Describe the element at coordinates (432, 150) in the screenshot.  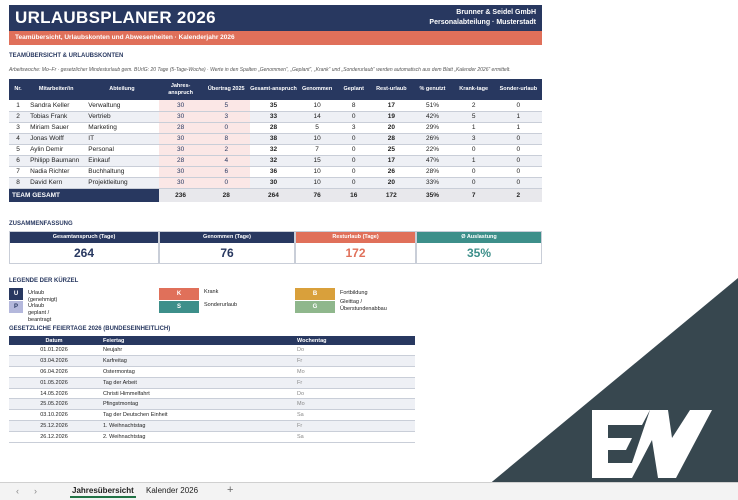
I see `table-cell: 22%` at that location.